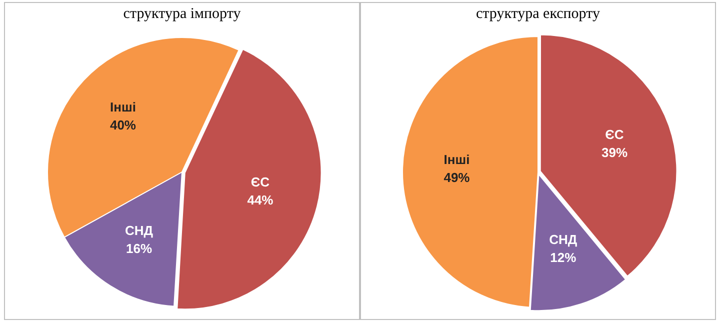  I want to click on data-label: 49%, so click(457, 178).